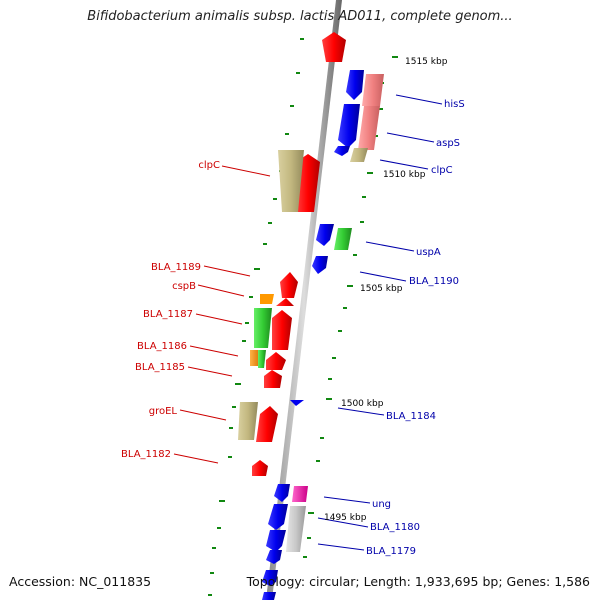  What do you see at coordinates (454, 104) in the screenshot?
I see `gene-label: hisS` at bounding box center [454, 104].